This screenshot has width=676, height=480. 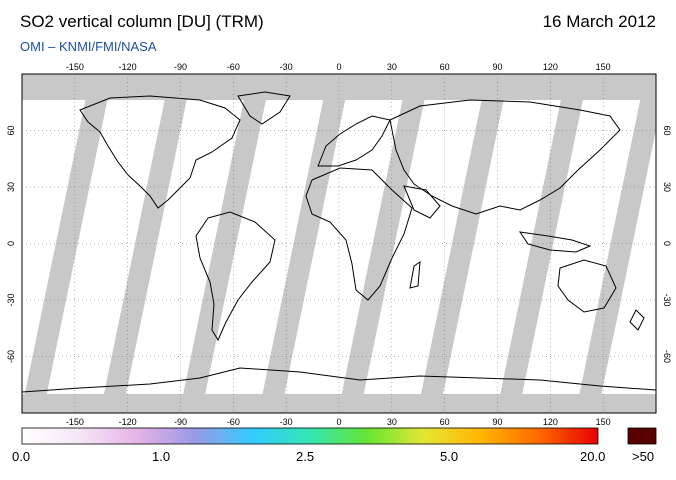 I want to click on madagascar, so click(x=415, y=275).